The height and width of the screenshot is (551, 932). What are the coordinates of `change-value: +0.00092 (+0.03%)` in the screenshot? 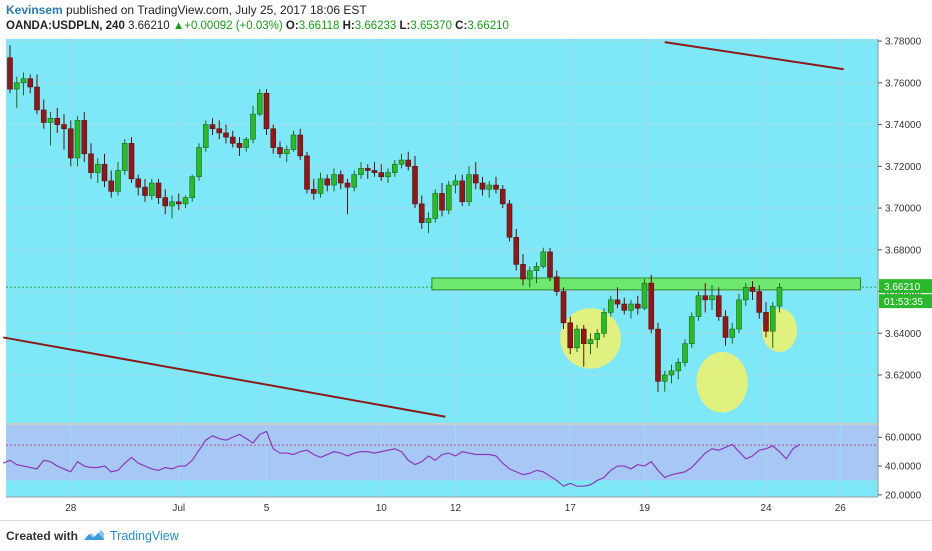 It's located at (233, 26).